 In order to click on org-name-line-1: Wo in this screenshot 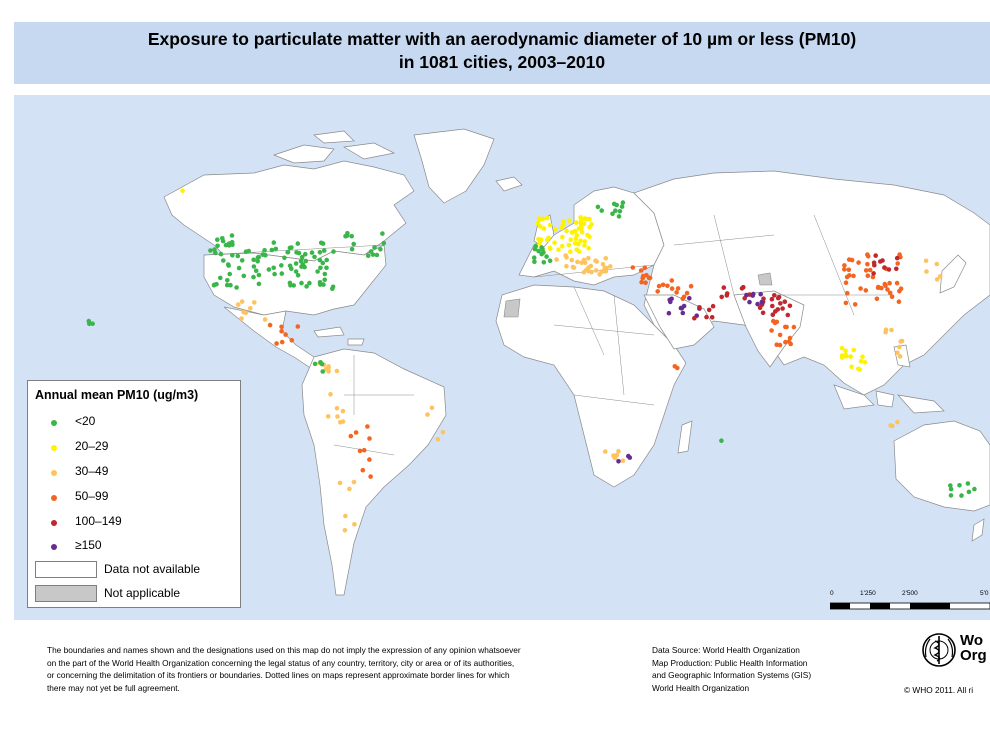, I will do `click(972, 640)`.